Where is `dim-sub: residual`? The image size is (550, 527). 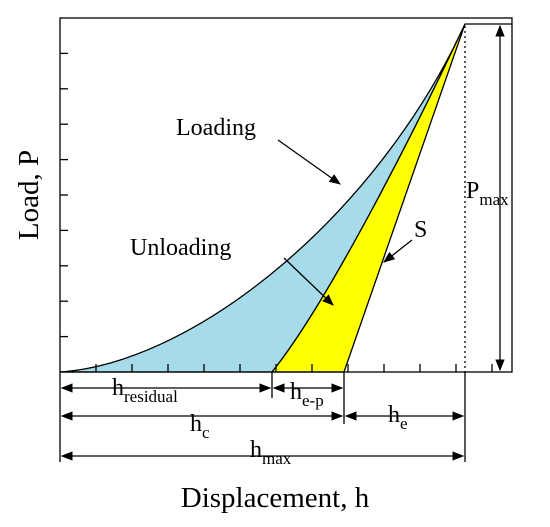
dim-sub: residual is located at coordinates (151, 396).